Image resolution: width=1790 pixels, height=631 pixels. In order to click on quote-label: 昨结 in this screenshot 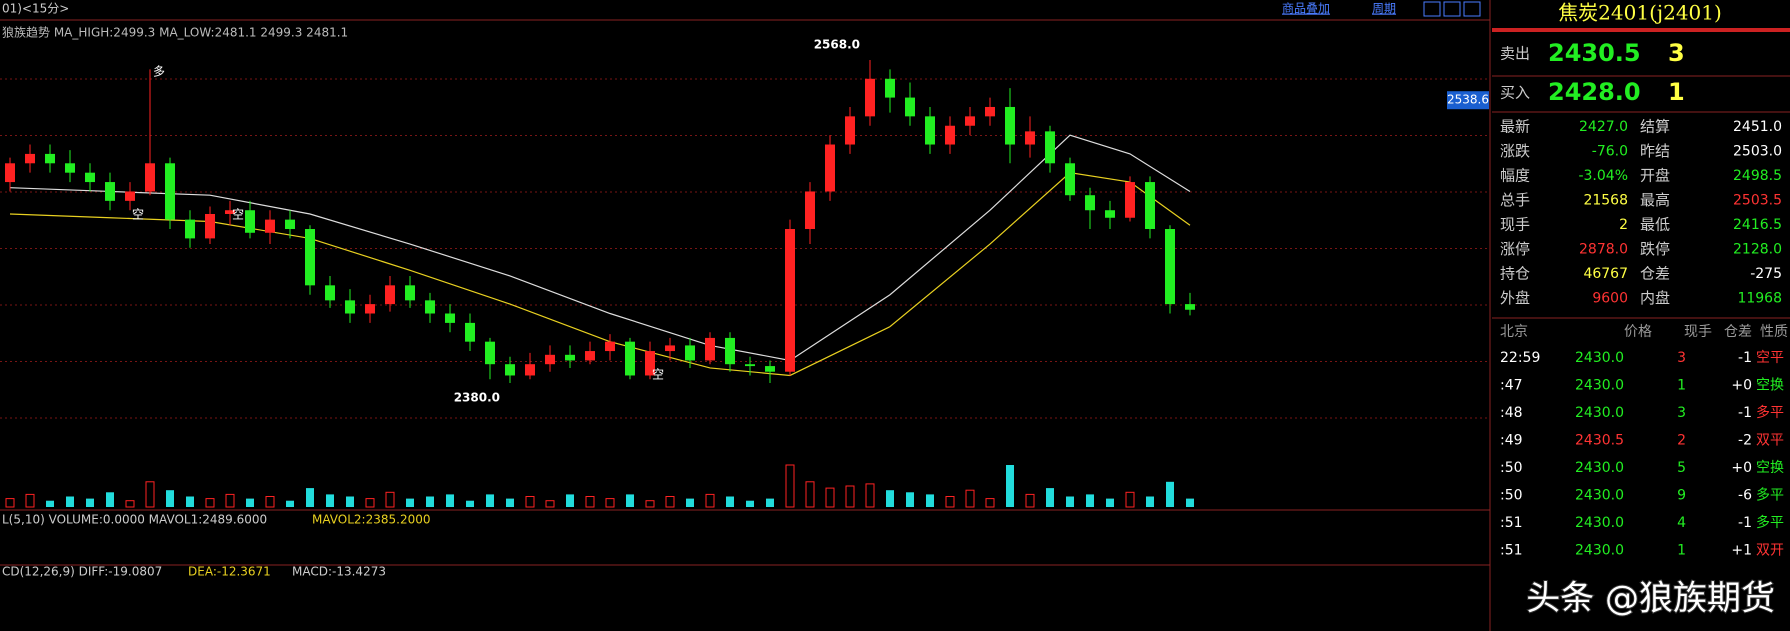, I will do `click(1655, 151)`.